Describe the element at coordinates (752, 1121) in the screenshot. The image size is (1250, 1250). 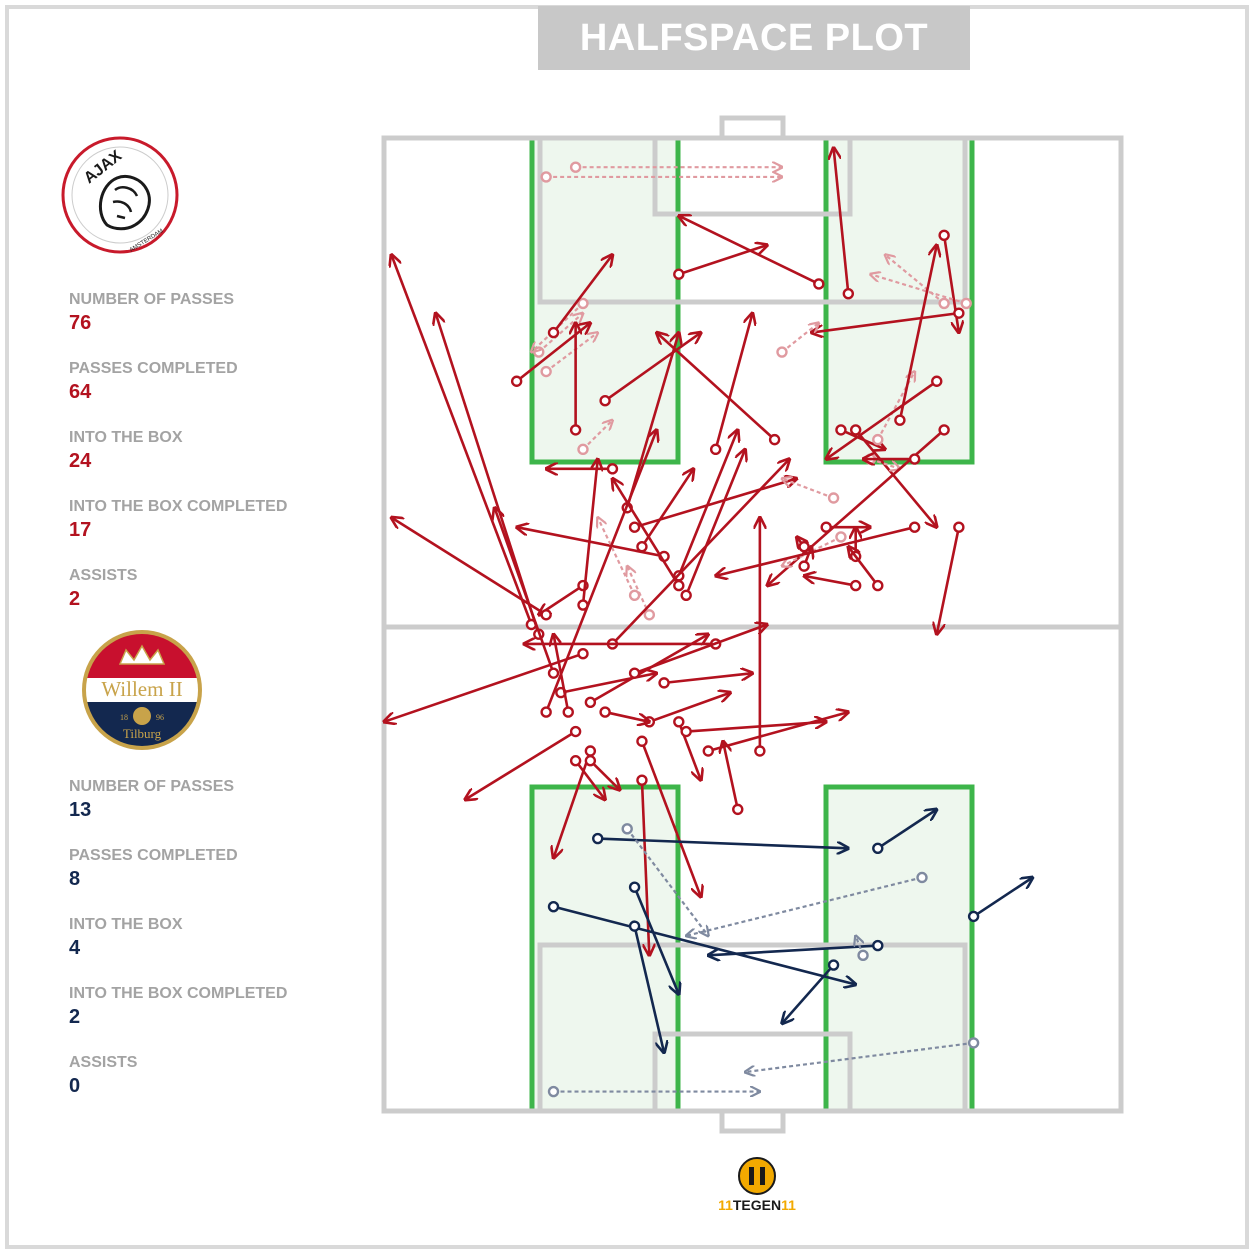
I see `goal-bottom` at that location.